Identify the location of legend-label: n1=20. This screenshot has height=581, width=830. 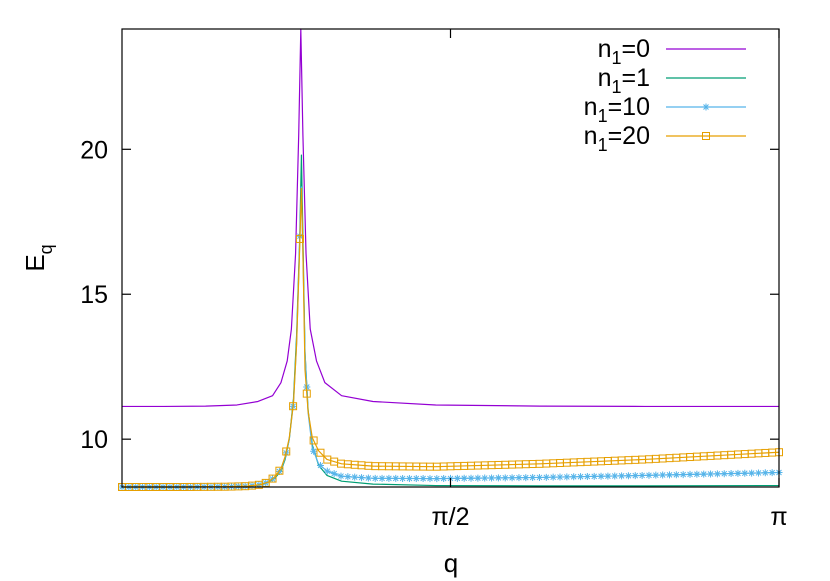
(617, 138).